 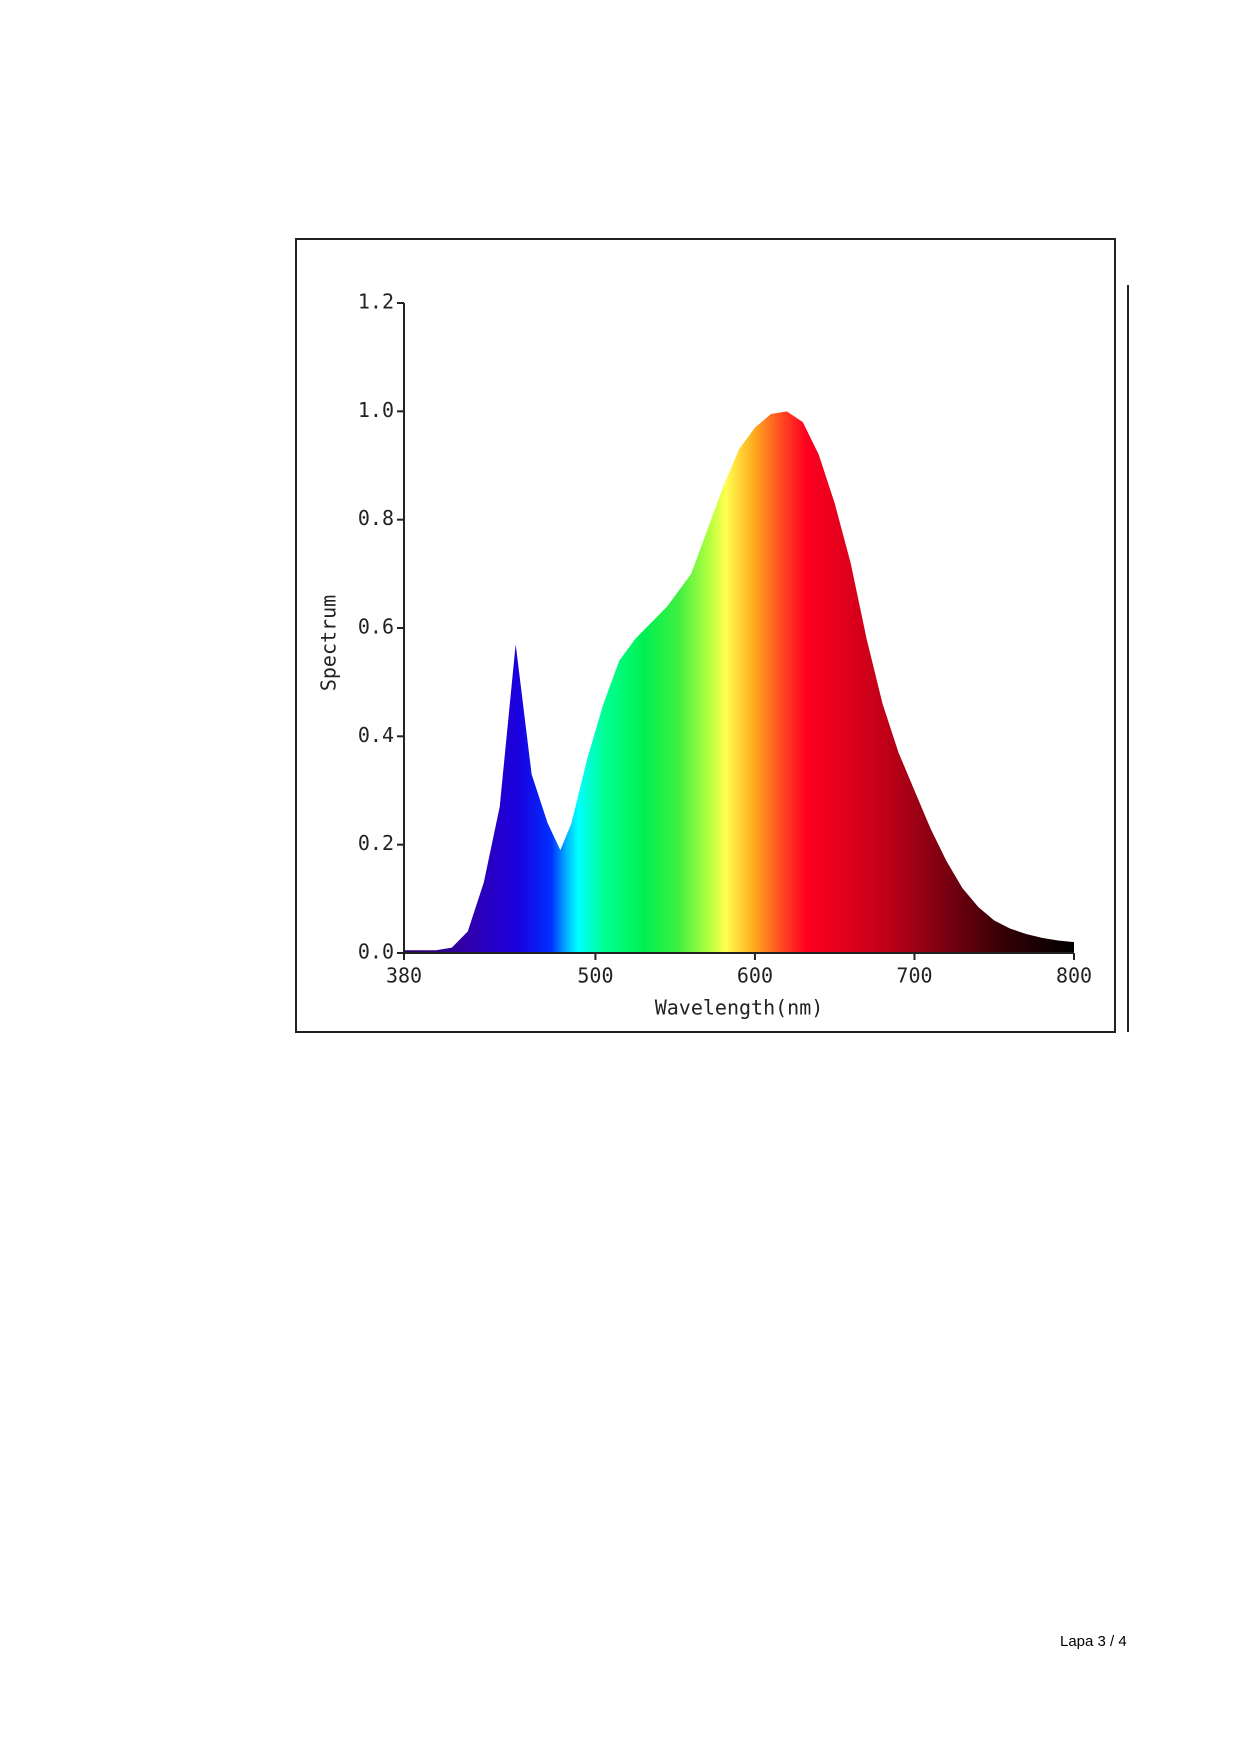 I want to click on x-tick-label: 800, so click(x=1074, y=976).